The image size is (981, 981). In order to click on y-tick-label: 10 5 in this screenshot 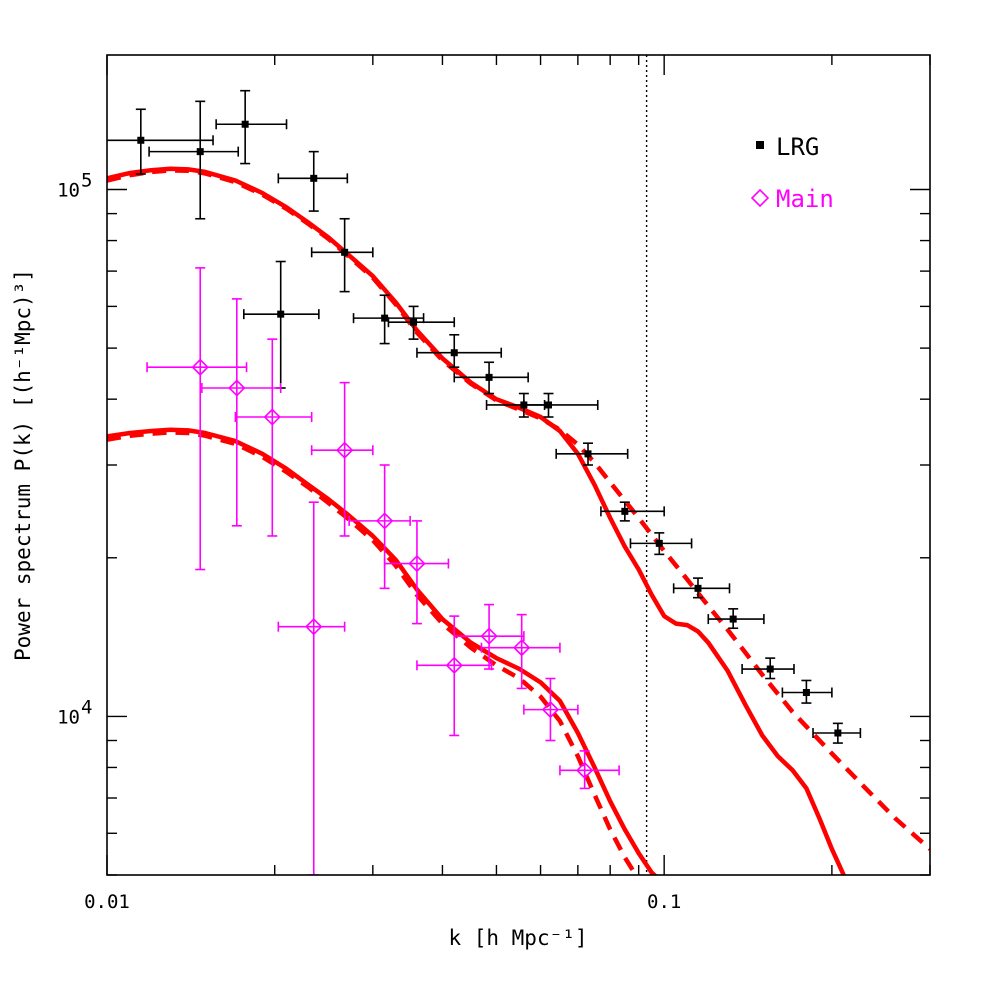, I will do `click(74, 186)`.